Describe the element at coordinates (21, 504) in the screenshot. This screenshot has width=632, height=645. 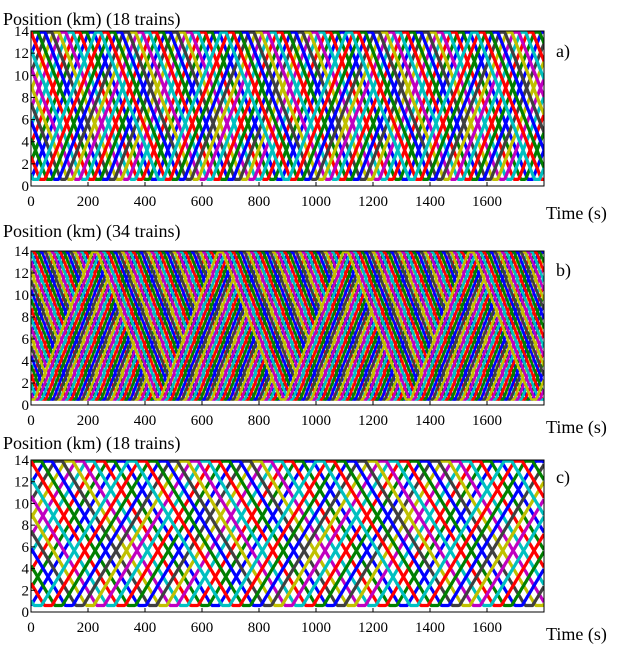
I see `panel-c-y-tick-label-10: 10` at that location.